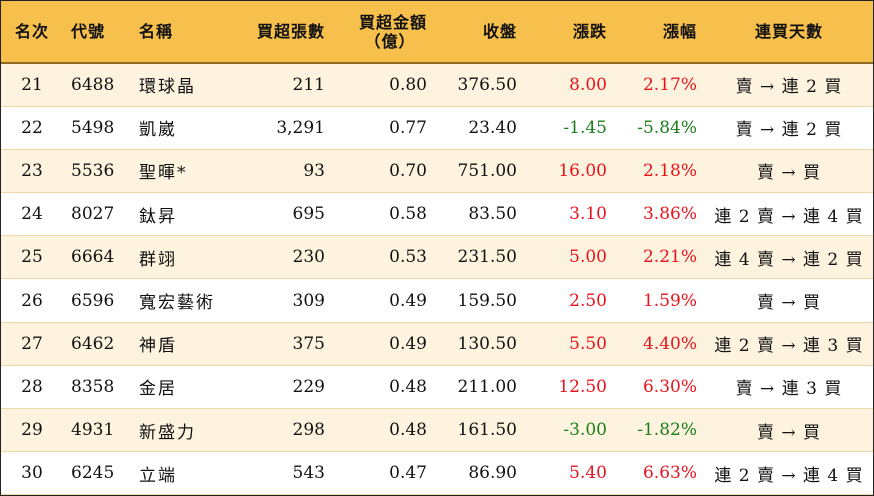 The image size is (874, 496). Describe the element at coordinates (32, 430) in the screenshot. I see `cell-rank: 29` at that location.